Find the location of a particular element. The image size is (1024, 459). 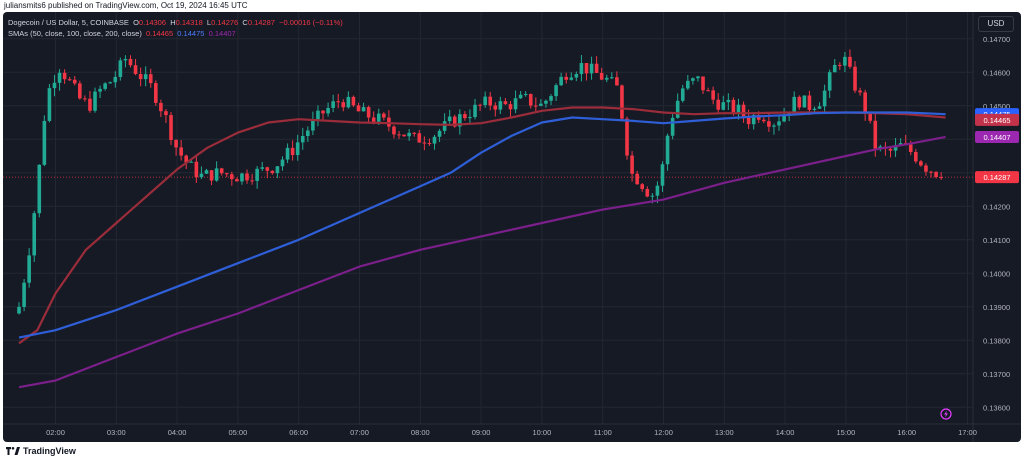

currency-button: USD is located at coordinates (996, 24).